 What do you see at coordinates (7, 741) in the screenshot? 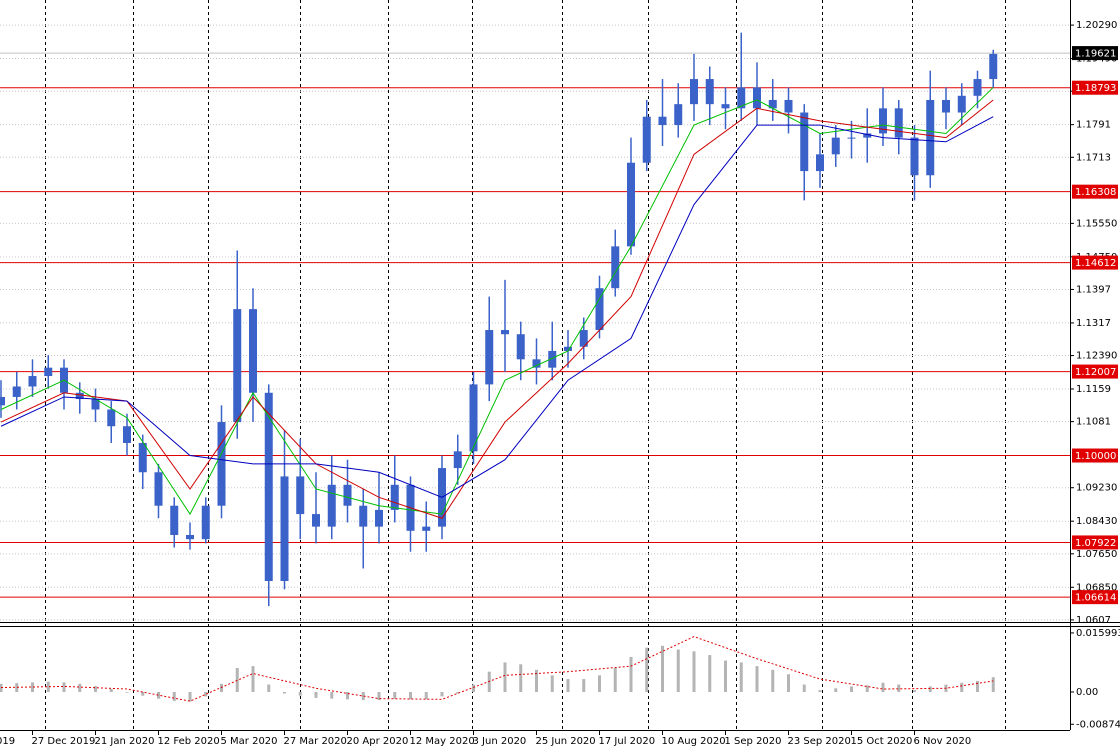
I see `x-tick-label: 019` at bounding box center [7, 741].